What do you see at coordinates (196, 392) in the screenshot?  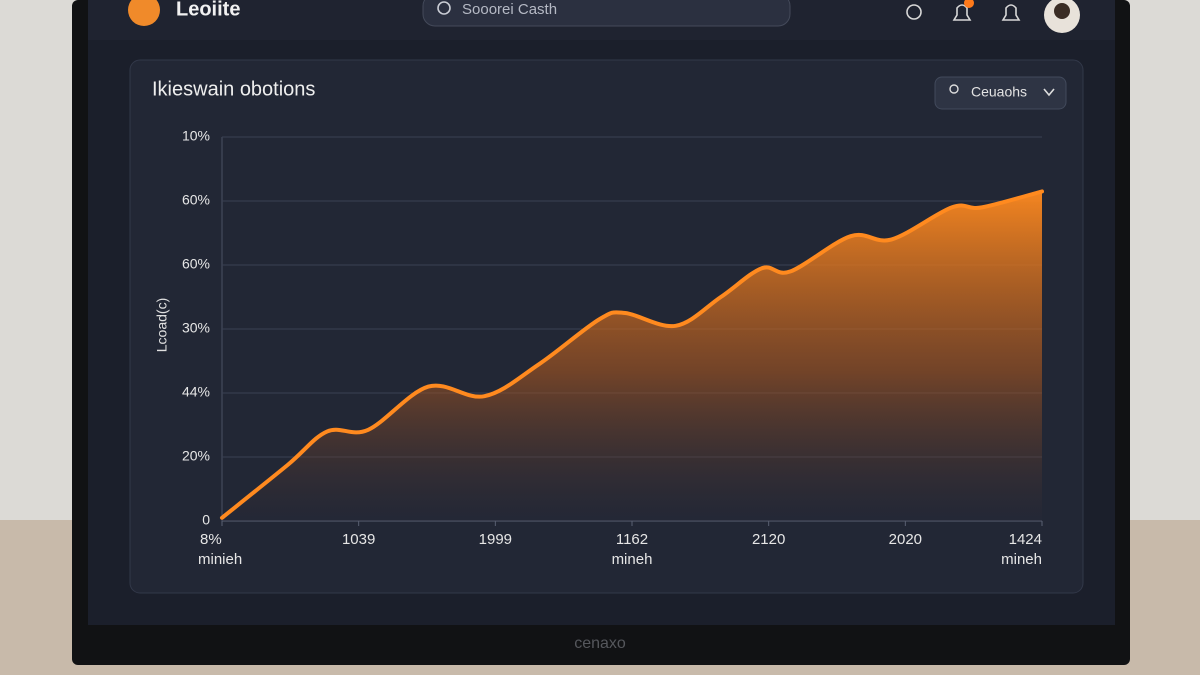 I see `y-tick-label: 44%` at bounding box center [196, 392].